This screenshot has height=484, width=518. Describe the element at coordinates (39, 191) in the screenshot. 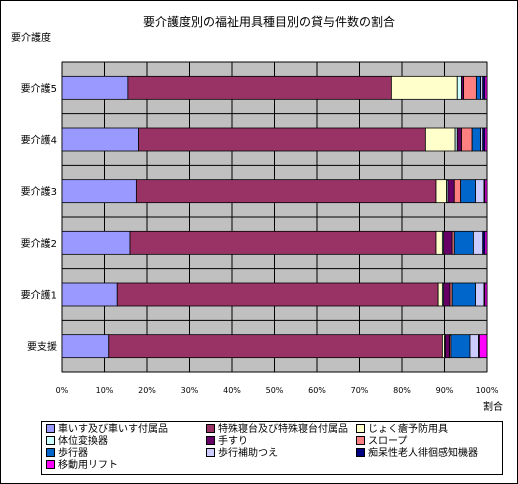

I see `category-label: 要介護3` at that location.